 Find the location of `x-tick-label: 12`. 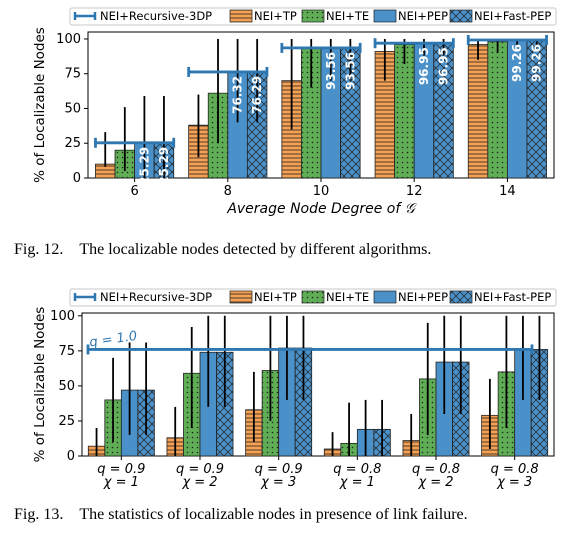

x-tick-label: 12 is located at coordinates (414, 191).